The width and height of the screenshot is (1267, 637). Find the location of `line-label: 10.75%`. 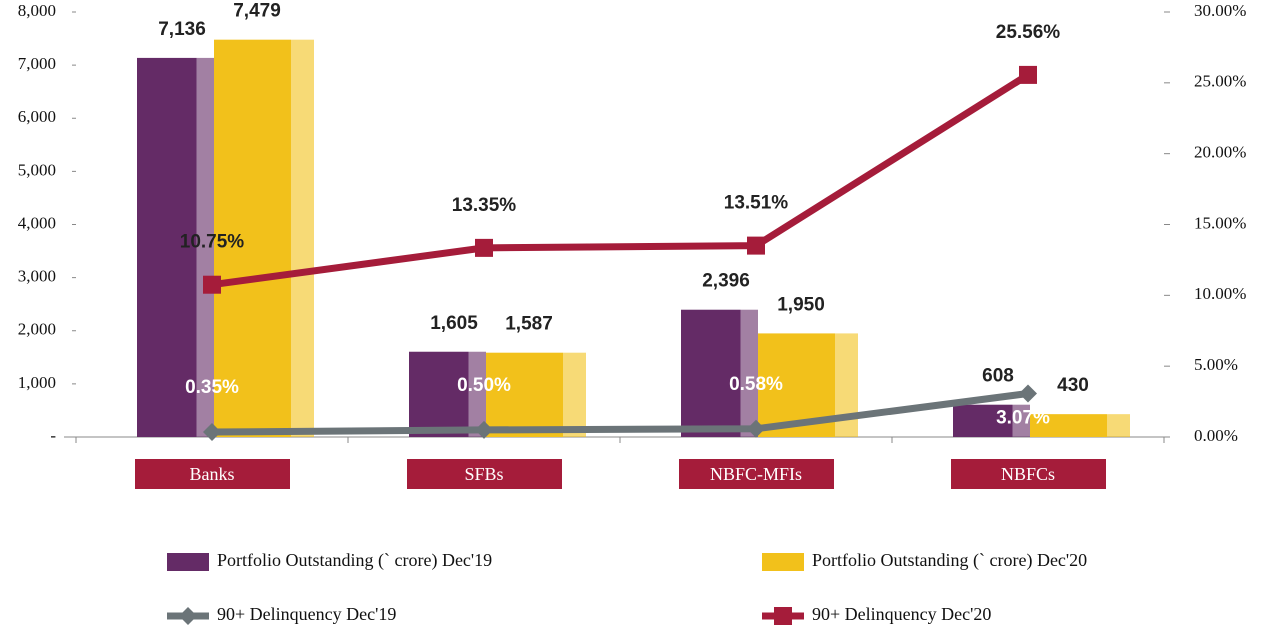

line-label: 10.75% is located at coordinates (212, 242).